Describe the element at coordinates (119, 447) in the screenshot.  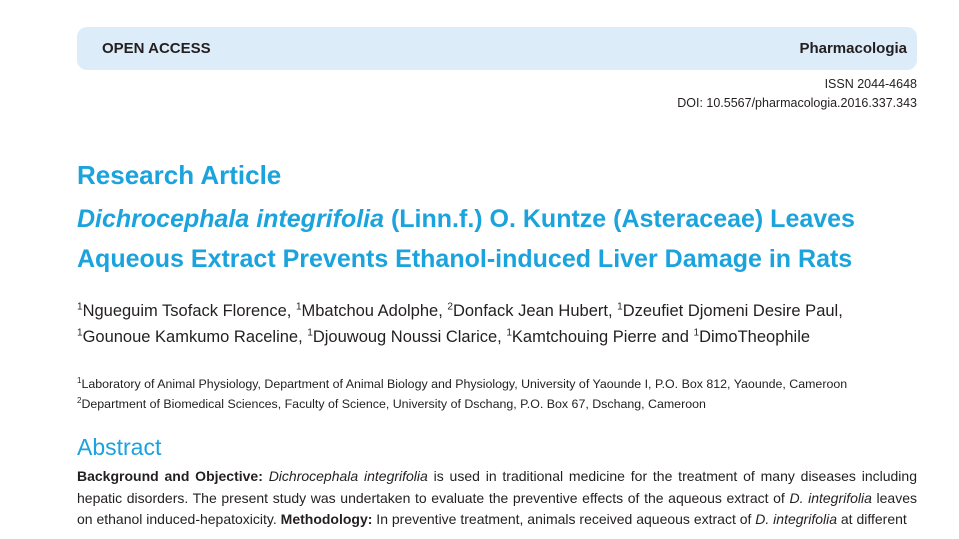
I see `abstract-heading: Abstract` at that location.